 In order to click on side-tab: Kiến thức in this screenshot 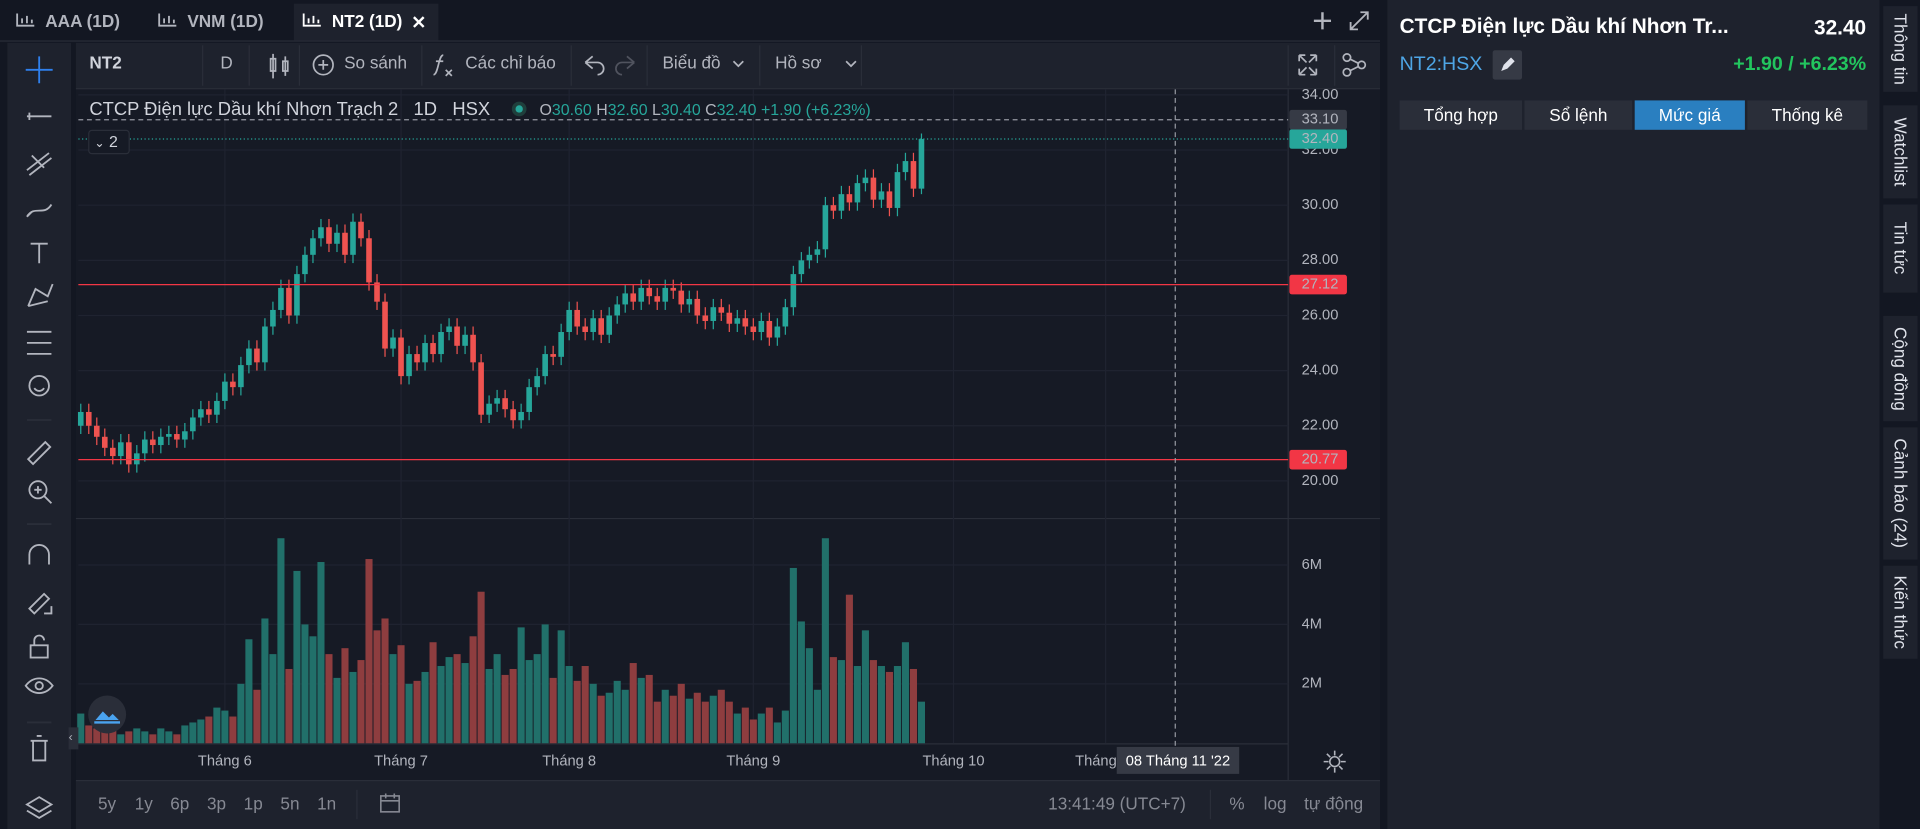, I will do `click(1900, 612)`.